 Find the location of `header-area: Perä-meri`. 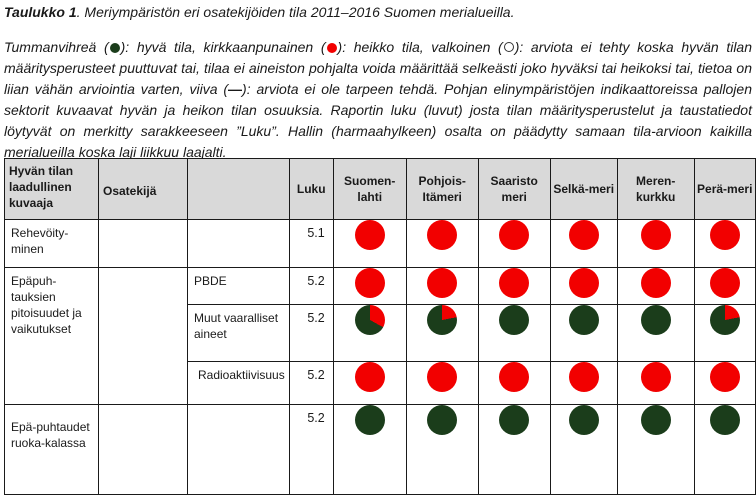

header-area: Perä-meri is located at coordinates (724, 189).